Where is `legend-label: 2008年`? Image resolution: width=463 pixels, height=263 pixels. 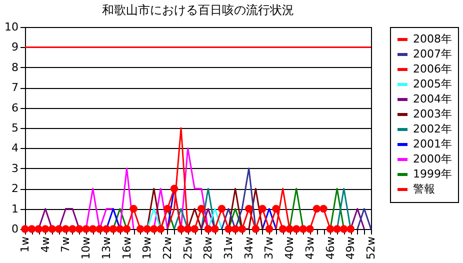
legend-label: 2008年 is located at coordinates (432, 39).